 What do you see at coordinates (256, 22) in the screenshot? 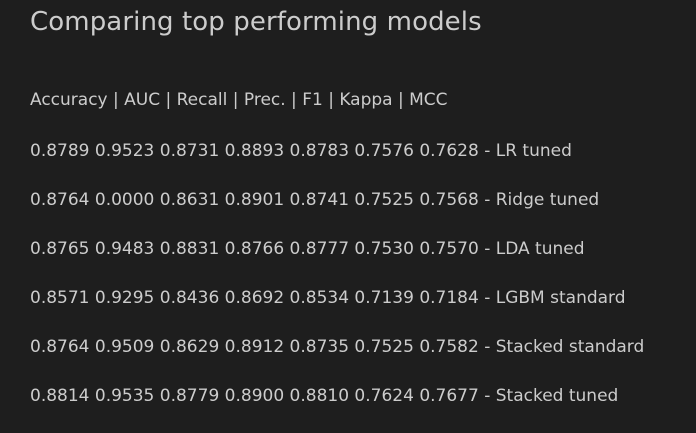
I see `page-title: Comparing top performing models` at bounding box center [256, 22].